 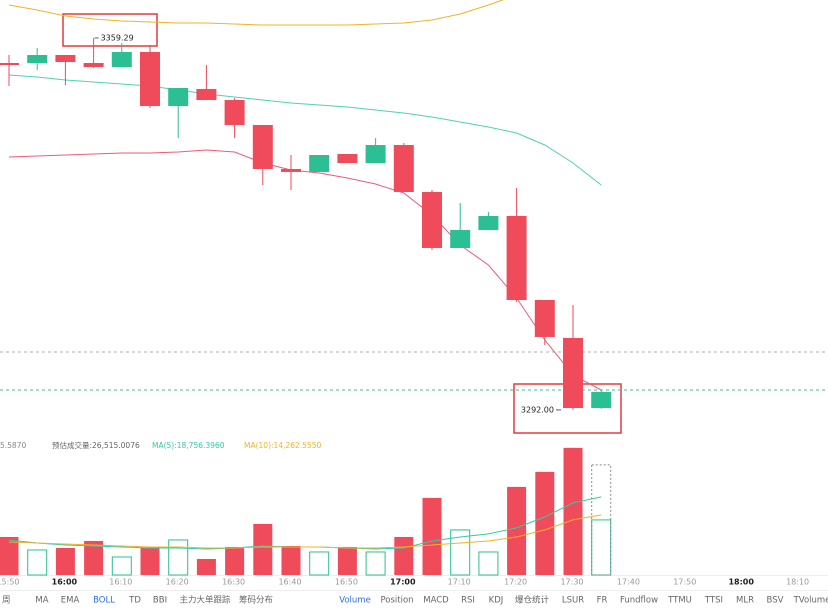 I want to click on indicator-tab: TD, so click(x=134, y=601).